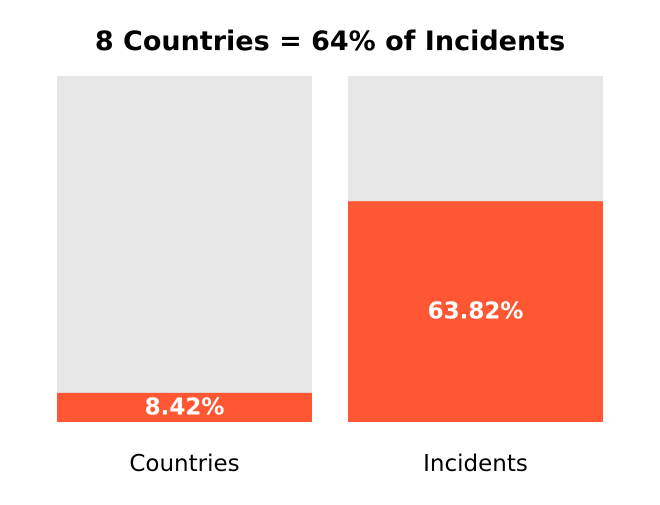 This screenshot has width=660, height=505. I want to click on category-label-incidents: Incidents, so click(475, 464).